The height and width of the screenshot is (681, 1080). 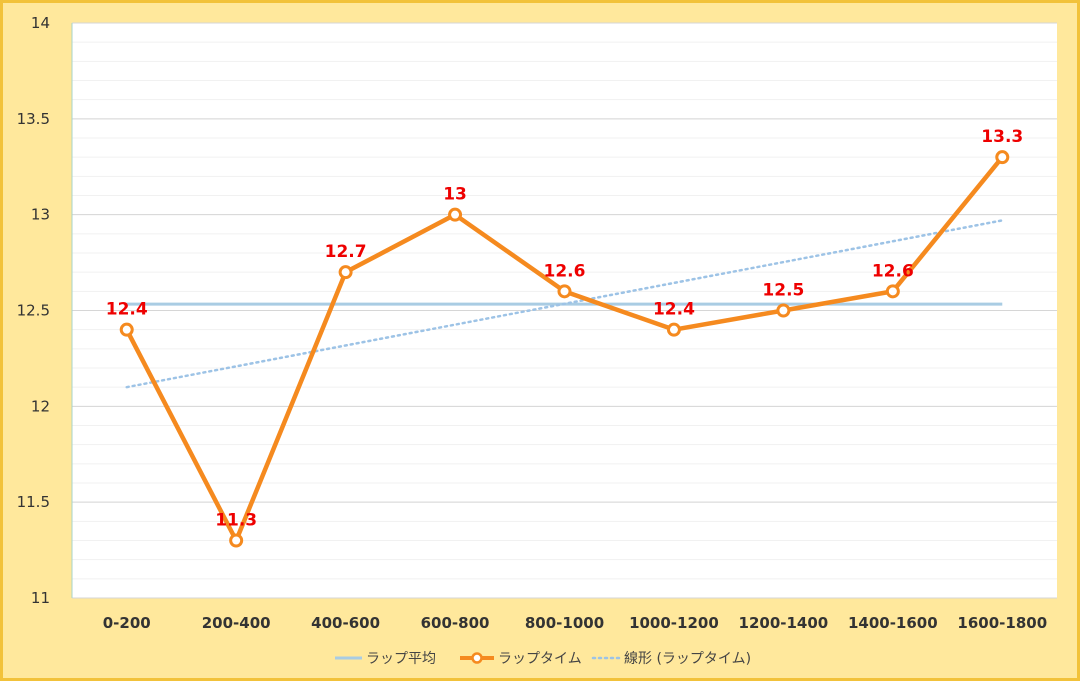 What do you see at coordinates (540, 659) in the screenshot?
I see `legend-label-lap-time: ラップタイム` at bounding box center [540, 659].